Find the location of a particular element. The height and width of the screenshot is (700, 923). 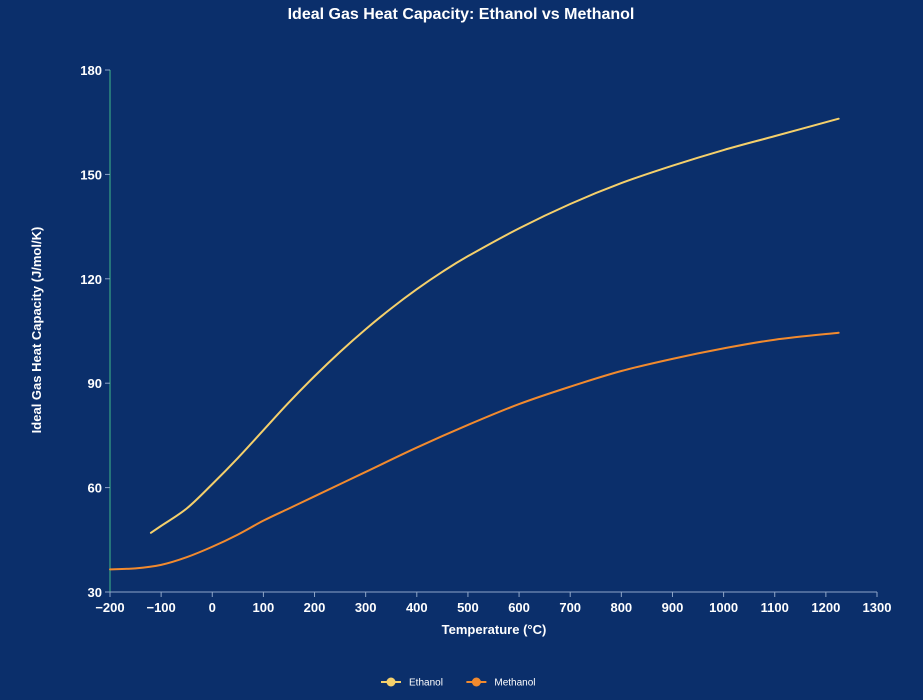

x-tick-label: 300 is located at coordinates (366, 607).